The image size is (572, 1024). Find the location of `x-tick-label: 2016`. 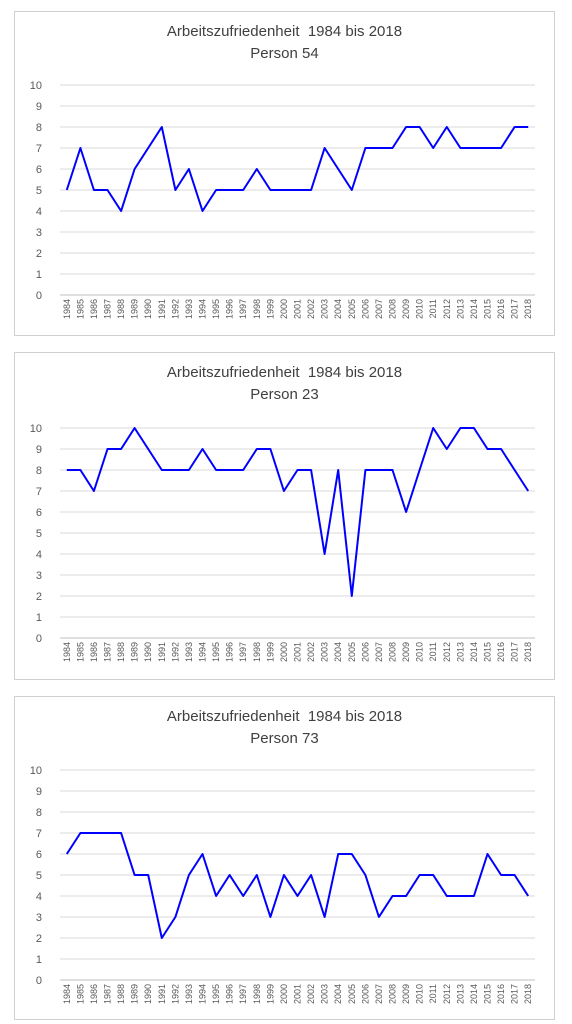

x-tick-label: 2016 is located at coordinates (501, 309).